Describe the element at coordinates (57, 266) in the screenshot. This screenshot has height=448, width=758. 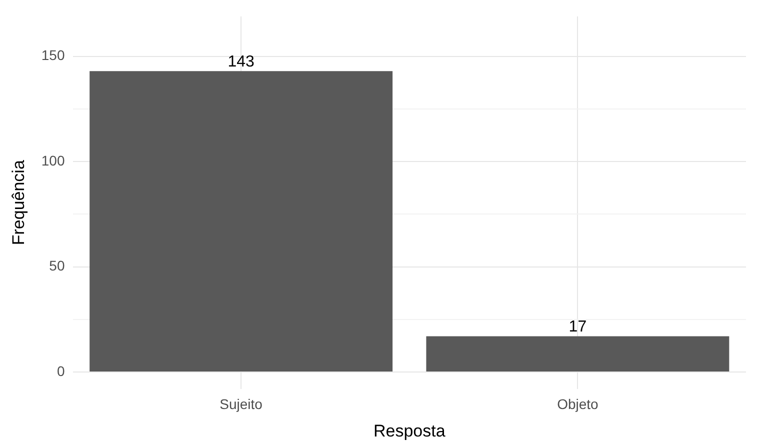
I see `y-tick-label: 50` at that location.